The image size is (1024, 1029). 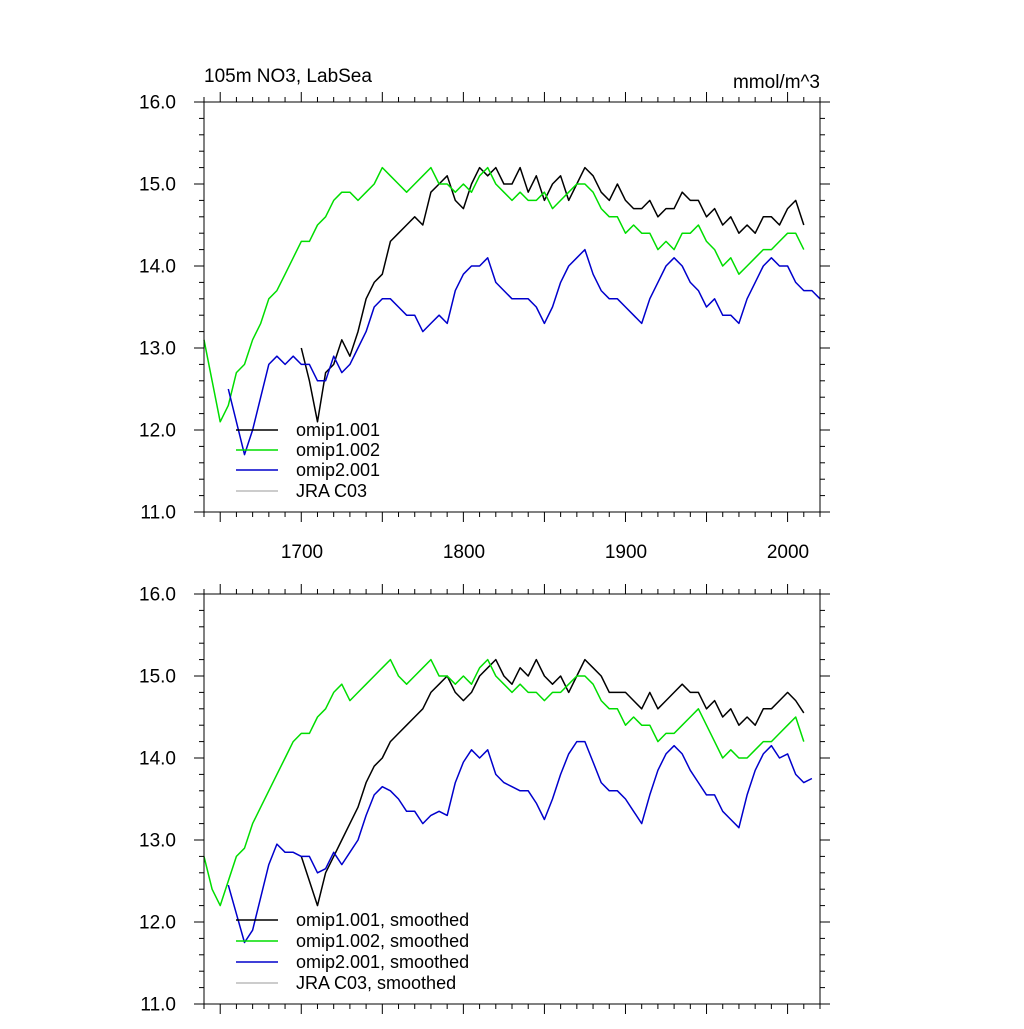 I want to click on top-y-tick-label: 12.0, so click(x=157, y=431).